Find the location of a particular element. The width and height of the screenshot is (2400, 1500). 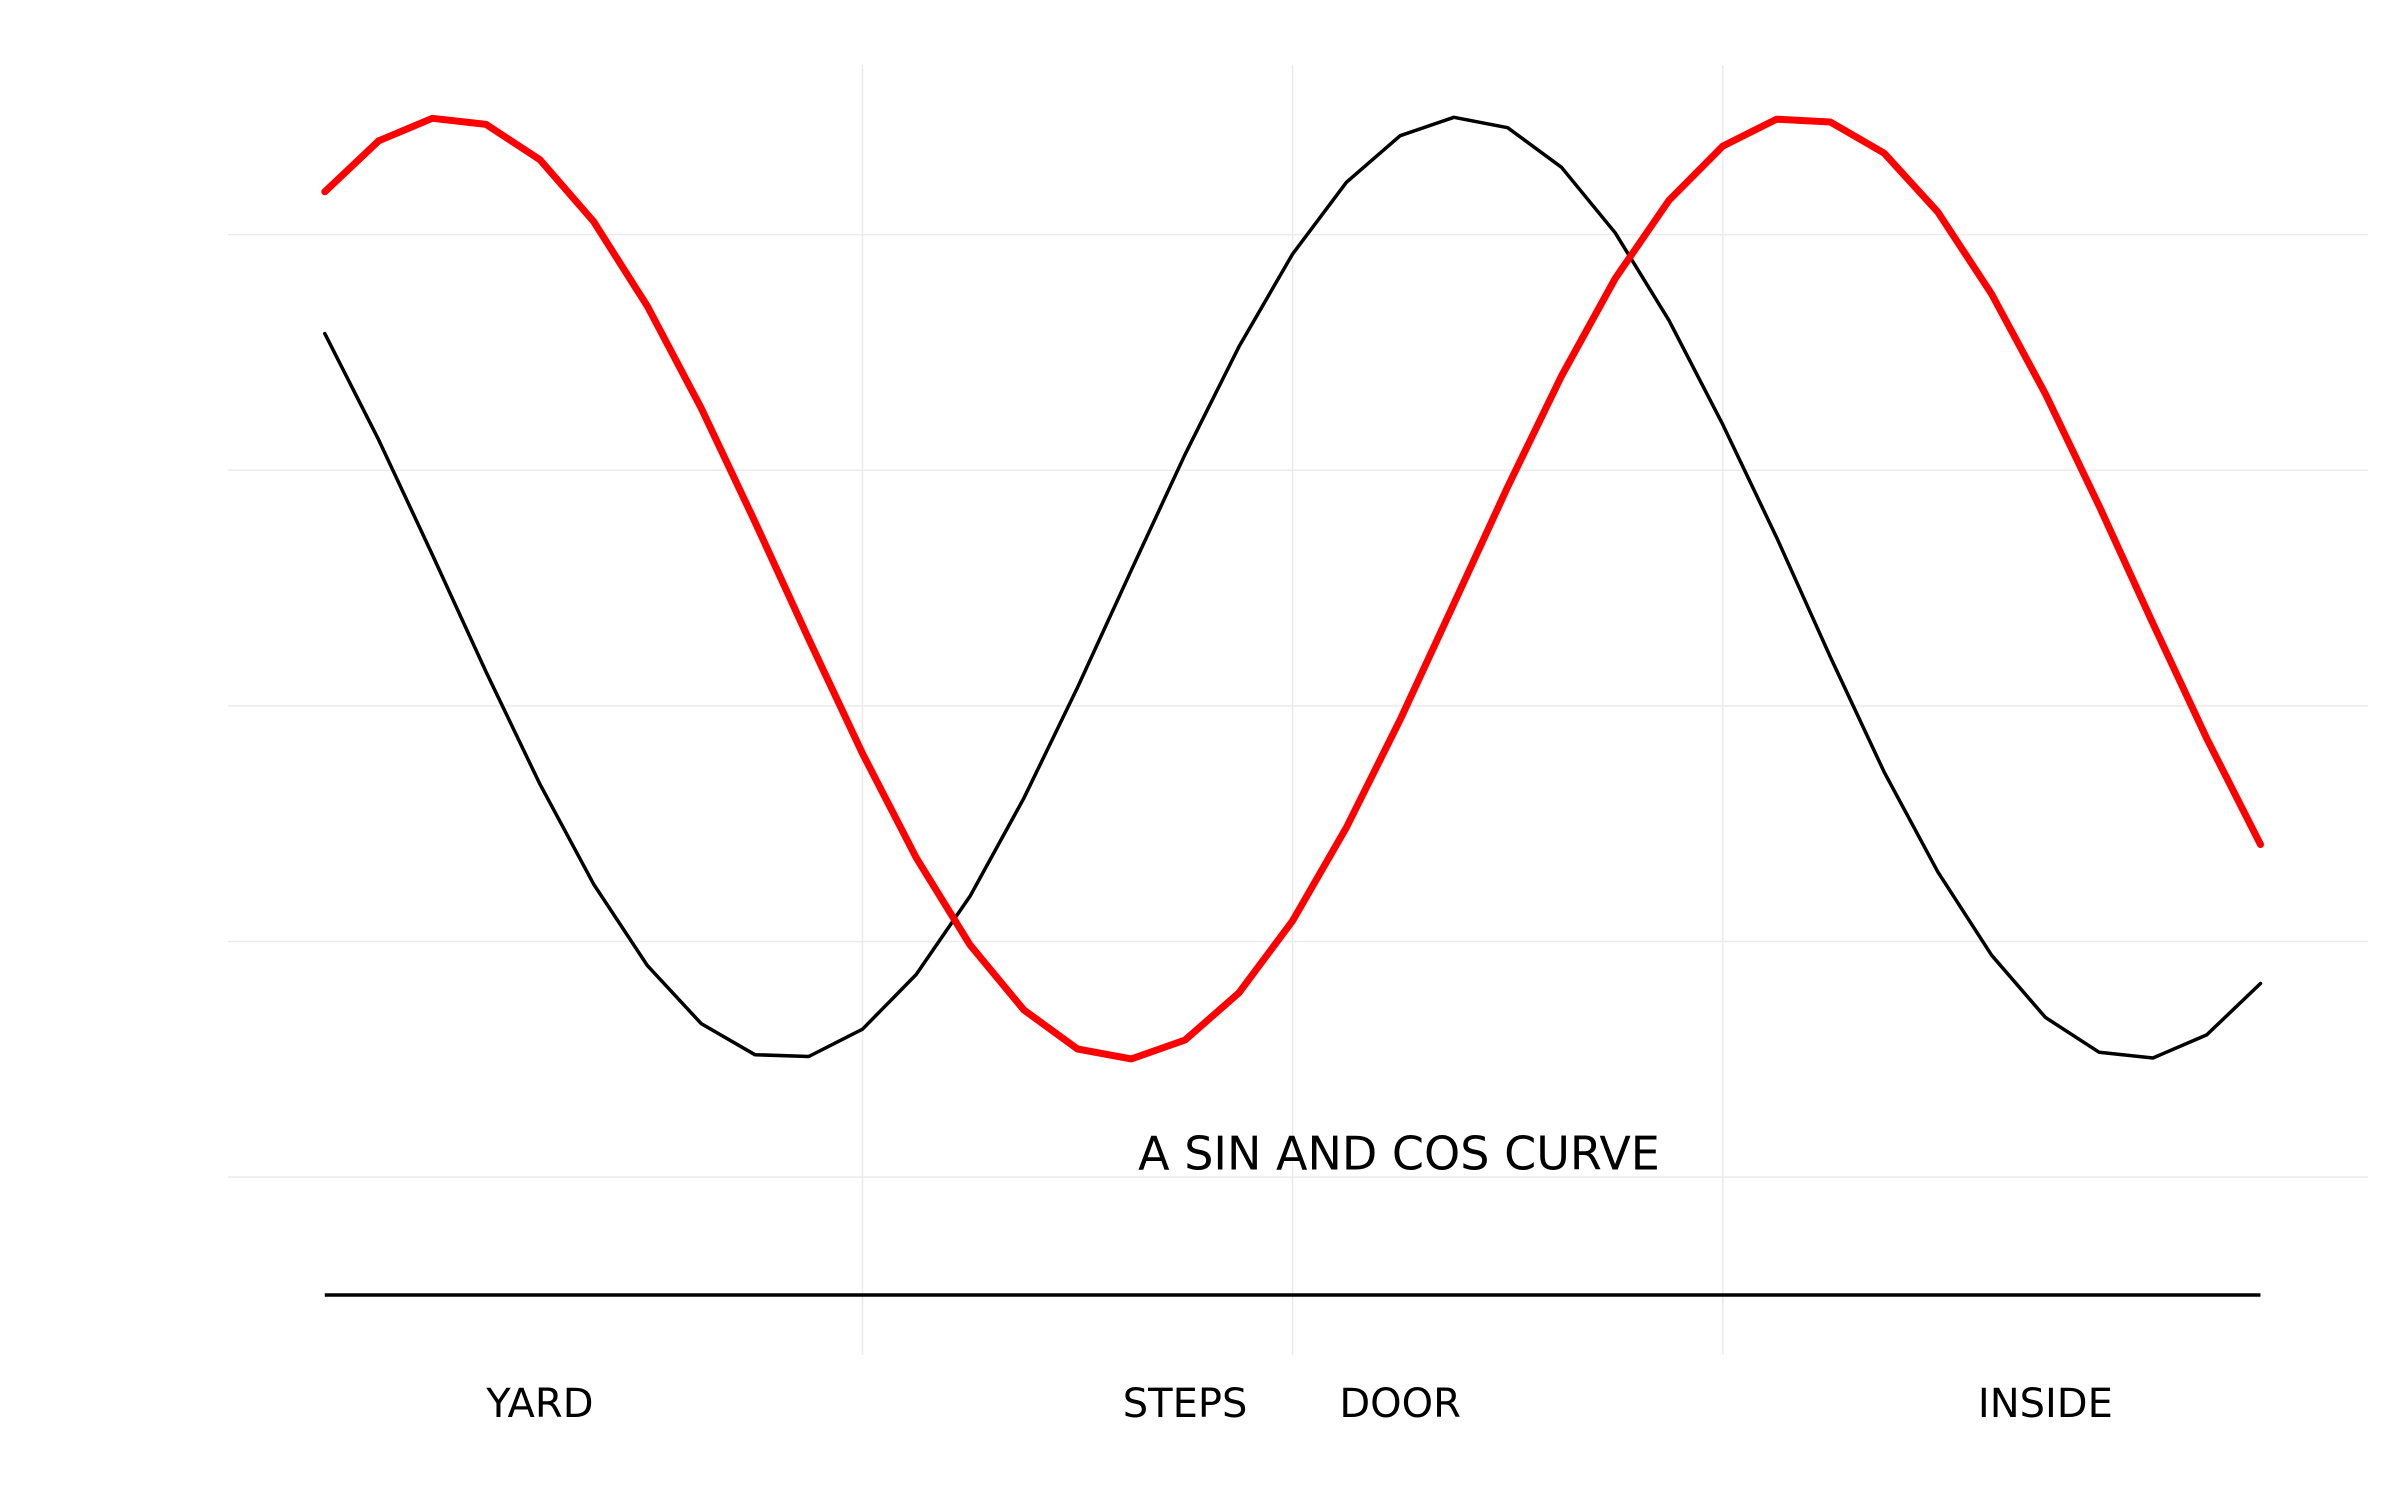

x-tick-label: INSIDE is located at coordinates (2045, 1404).